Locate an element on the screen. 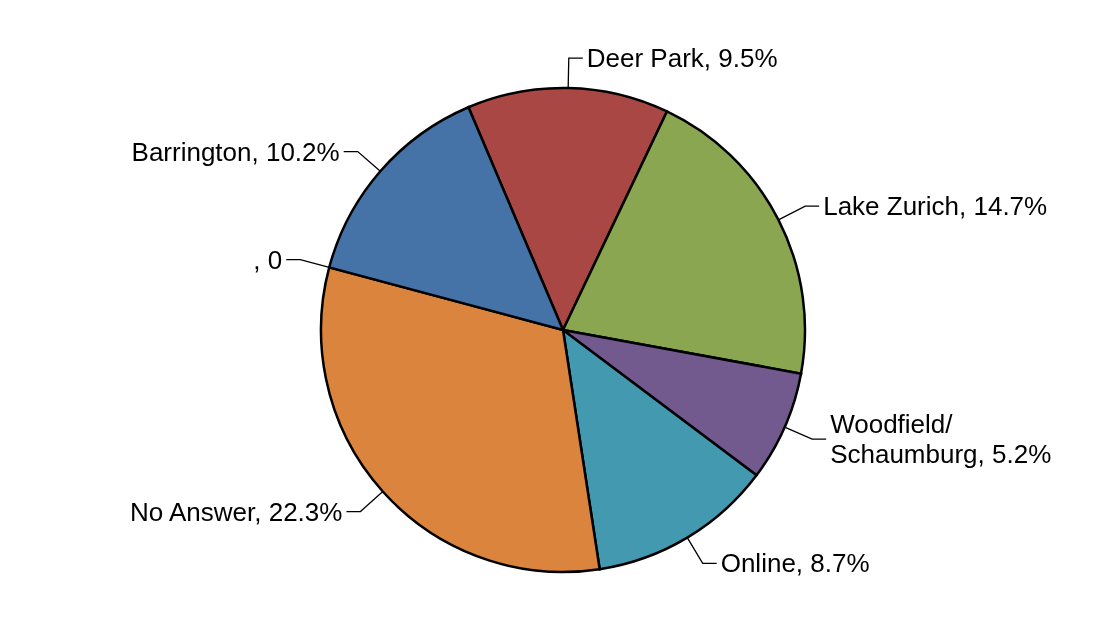 Image resolution: width=1117 pixels, height=626 pixels. slice-label: Deer Park, 9.5% is located at coordinates (682, 58).